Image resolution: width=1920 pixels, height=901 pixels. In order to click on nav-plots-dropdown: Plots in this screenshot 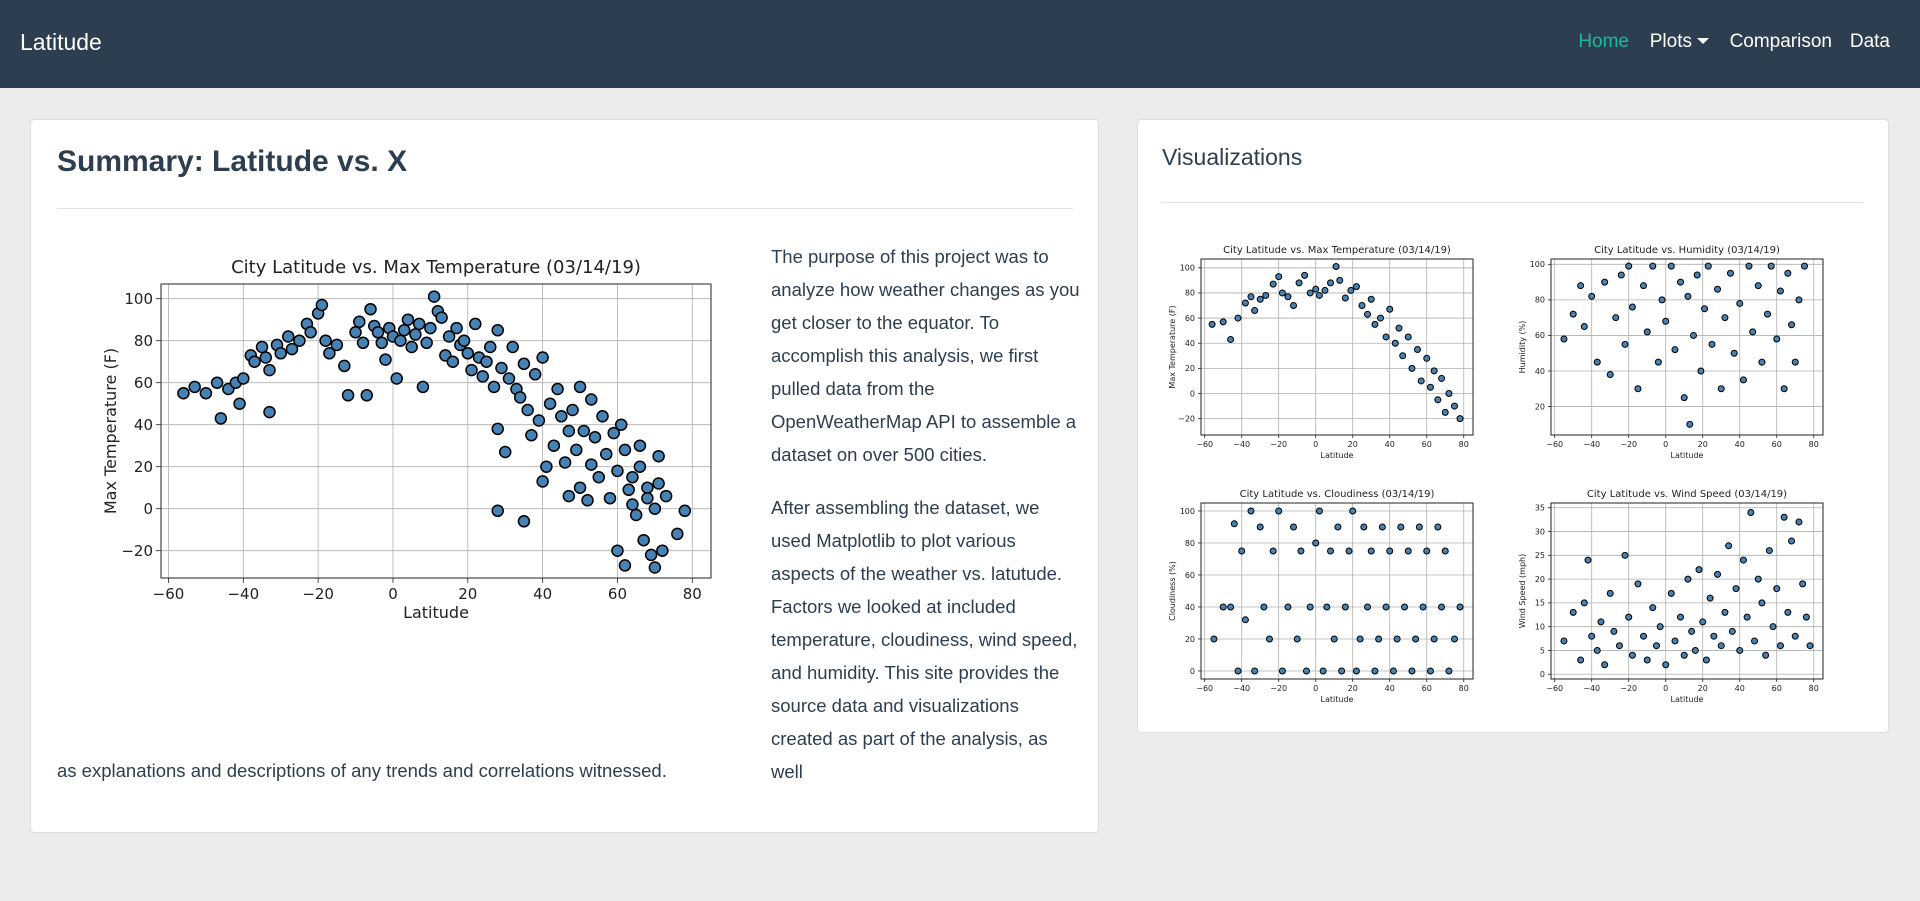, I will do `click(1679, 42)`.